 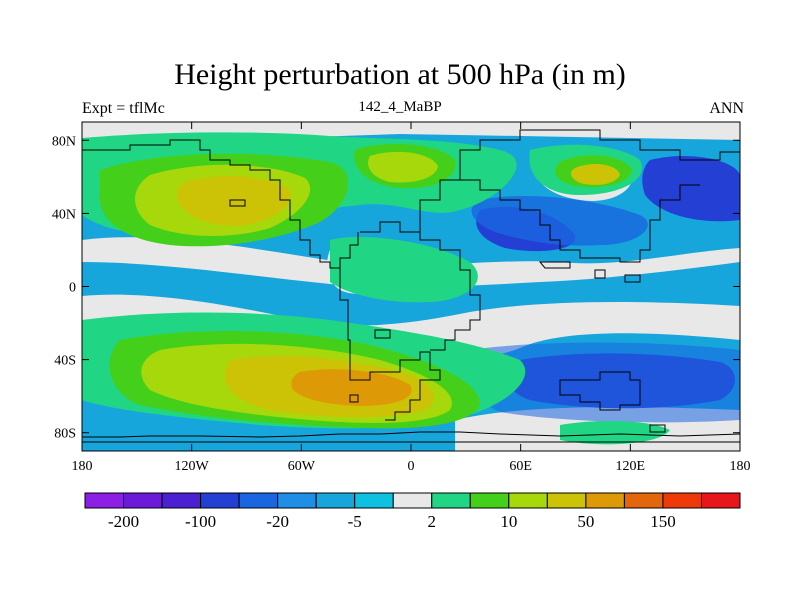 I want to click on colorbar-label: -200, so click(x=123, y=521).